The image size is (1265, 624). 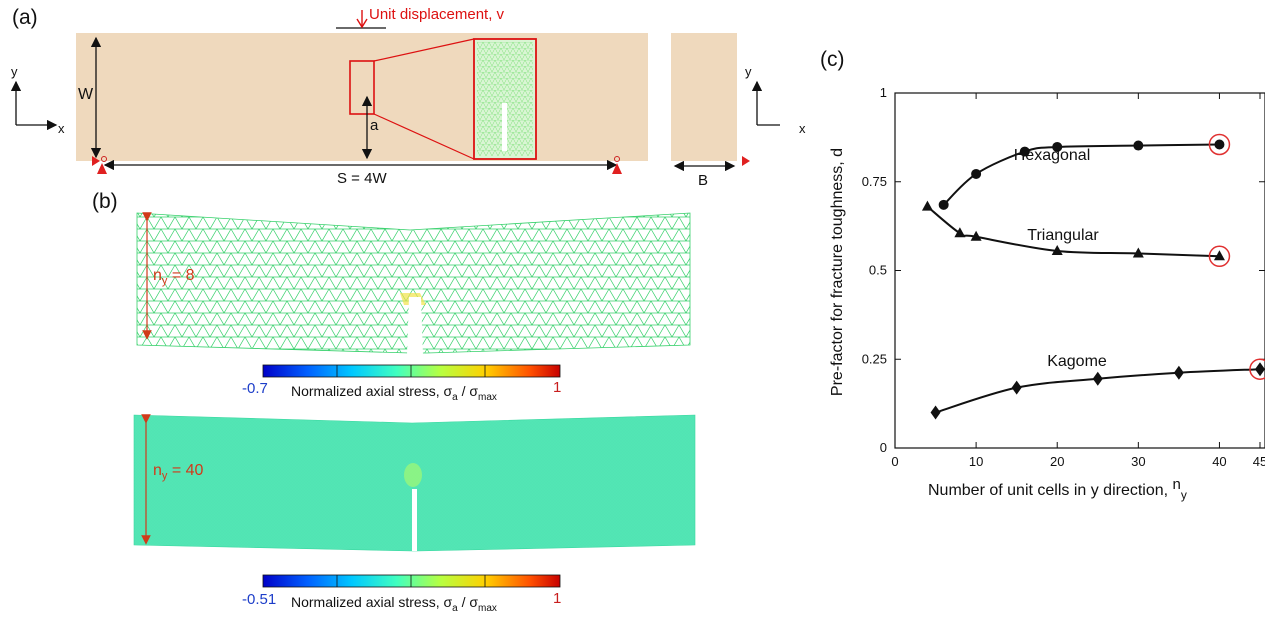 I want to click on y-axis-label: Pre-factor for fracture toughness, d, so click(x=837, y=272).